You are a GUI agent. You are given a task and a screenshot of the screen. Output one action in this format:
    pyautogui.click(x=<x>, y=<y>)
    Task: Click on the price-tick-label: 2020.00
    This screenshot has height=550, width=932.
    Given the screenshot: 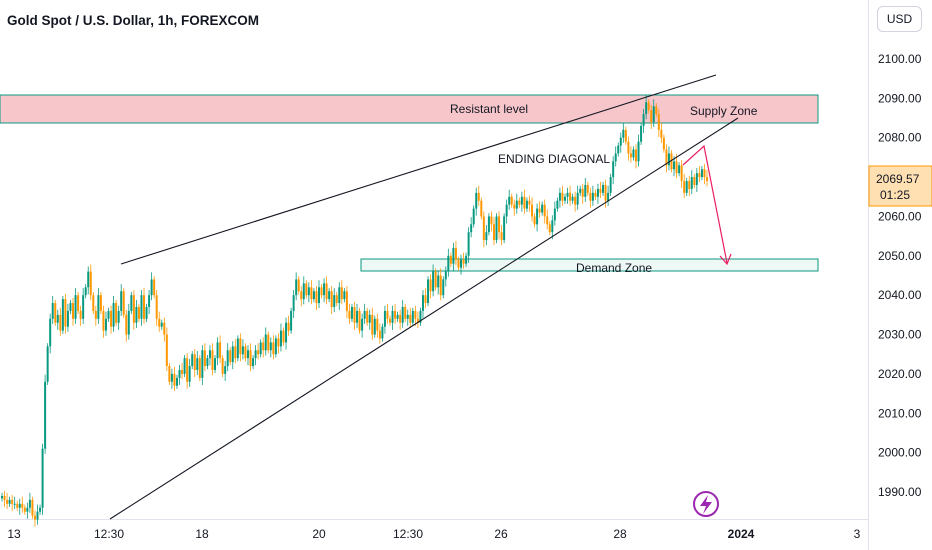 What is the action you would take?
    pyautogui.click(x=900, y=374)
    